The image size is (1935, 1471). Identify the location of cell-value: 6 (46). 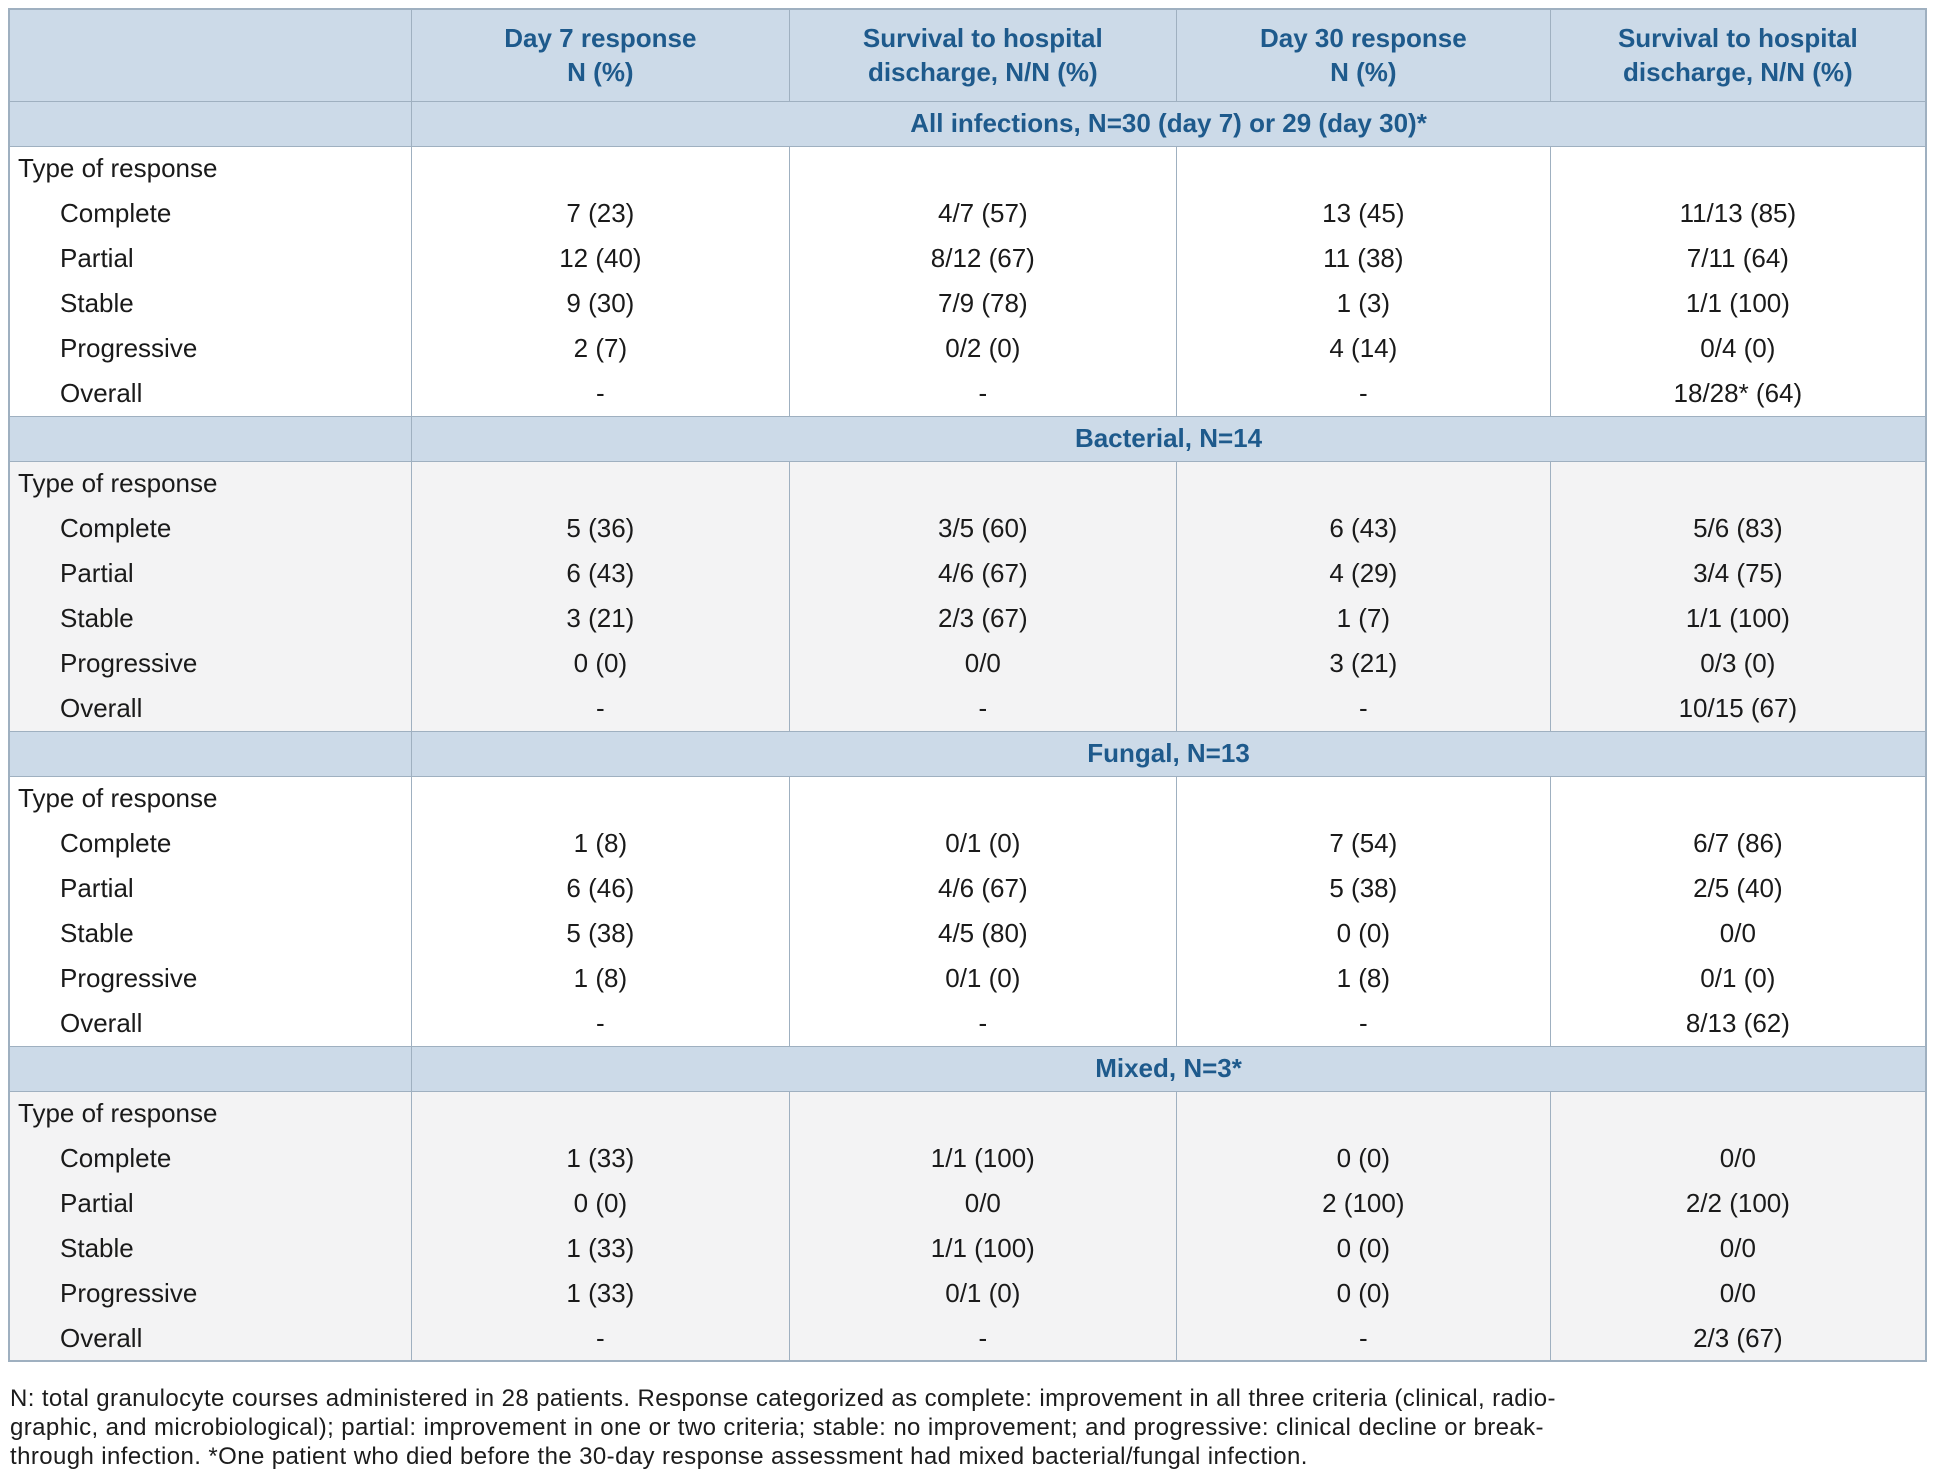
(600, 888).